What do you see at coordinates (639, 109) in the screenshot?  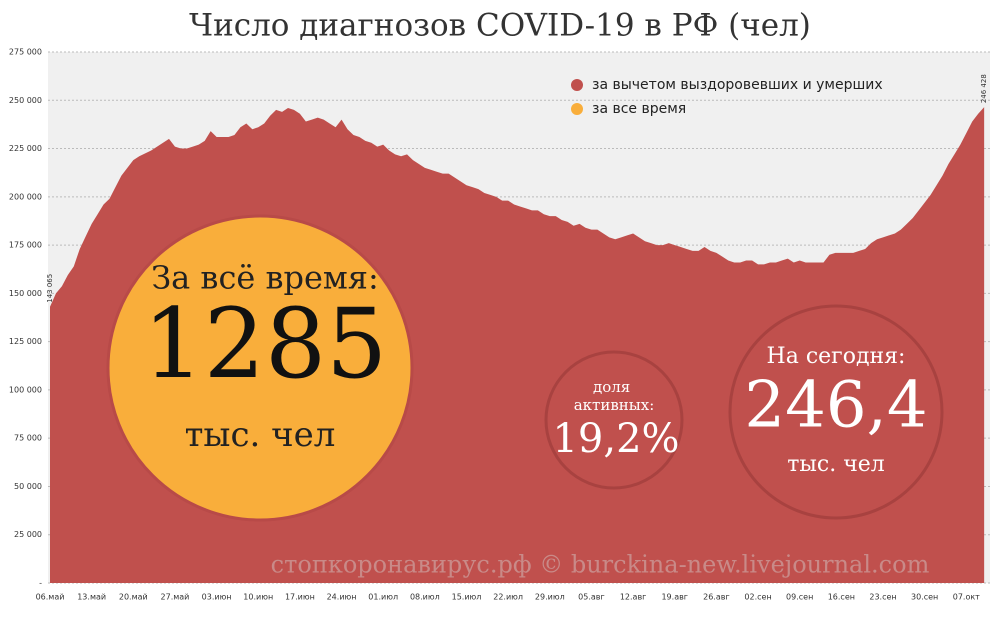 I see `legend-label: за все время` at bounding box center [639, 109].